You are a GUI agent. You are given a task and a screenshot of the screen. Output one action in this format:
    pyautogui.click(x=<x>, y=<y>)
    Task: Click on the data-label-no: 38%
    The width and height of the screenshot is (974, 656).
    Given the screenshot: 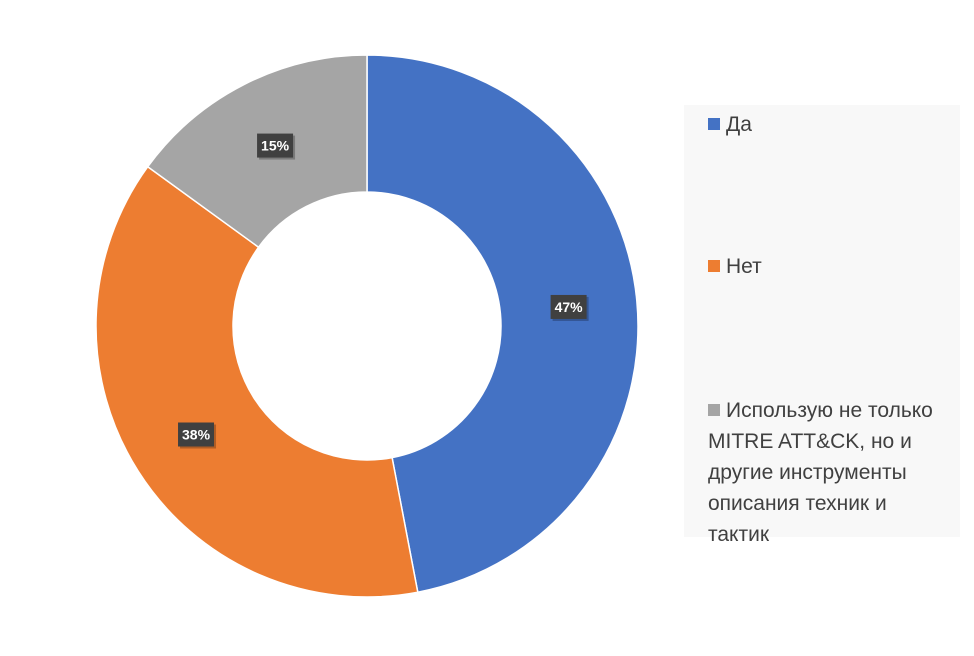 What is the action you would take?
    pyautogui.click(x=197, y=435)
    